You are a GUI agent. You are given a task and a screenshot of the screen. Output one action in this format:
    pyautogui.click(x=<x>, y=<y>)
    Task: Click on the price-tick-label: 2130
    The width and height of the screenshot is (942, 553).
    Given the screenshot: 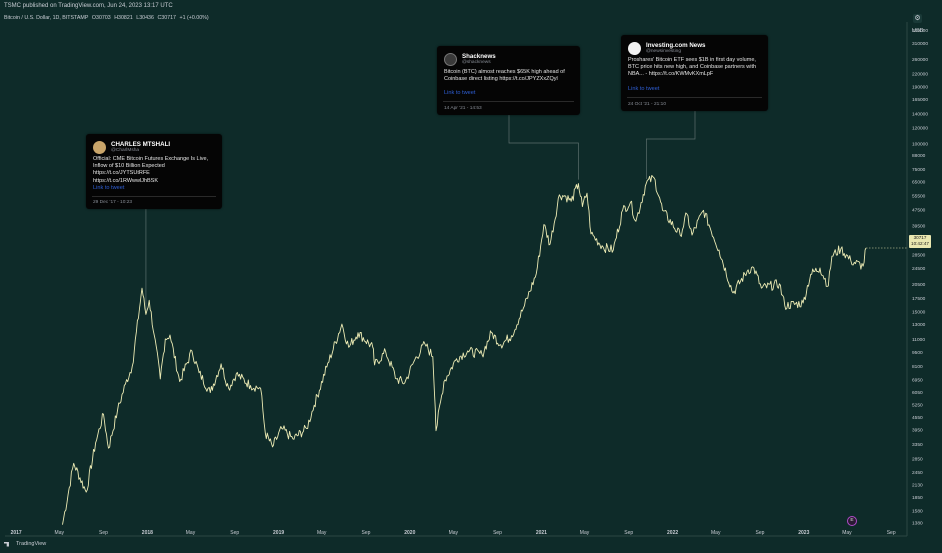 What is the action you would take?
    pyautogui.click(x=917, y=485)
    